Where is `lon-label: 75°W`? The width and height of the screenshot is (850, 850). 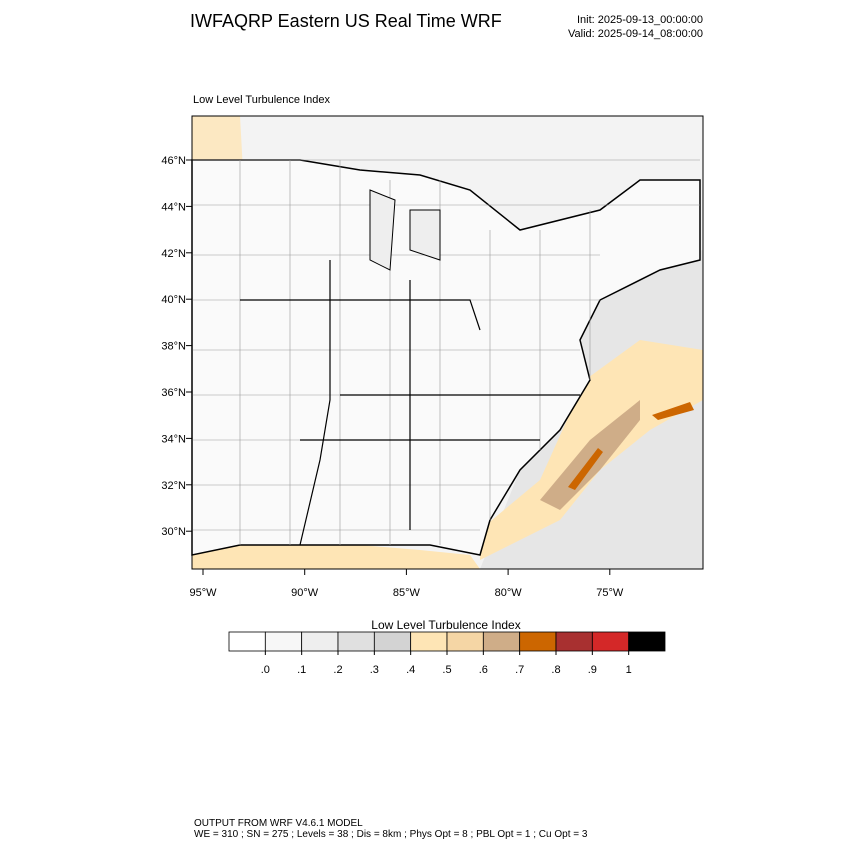
lon-label: 75°W is located at coordinates (610, 593).